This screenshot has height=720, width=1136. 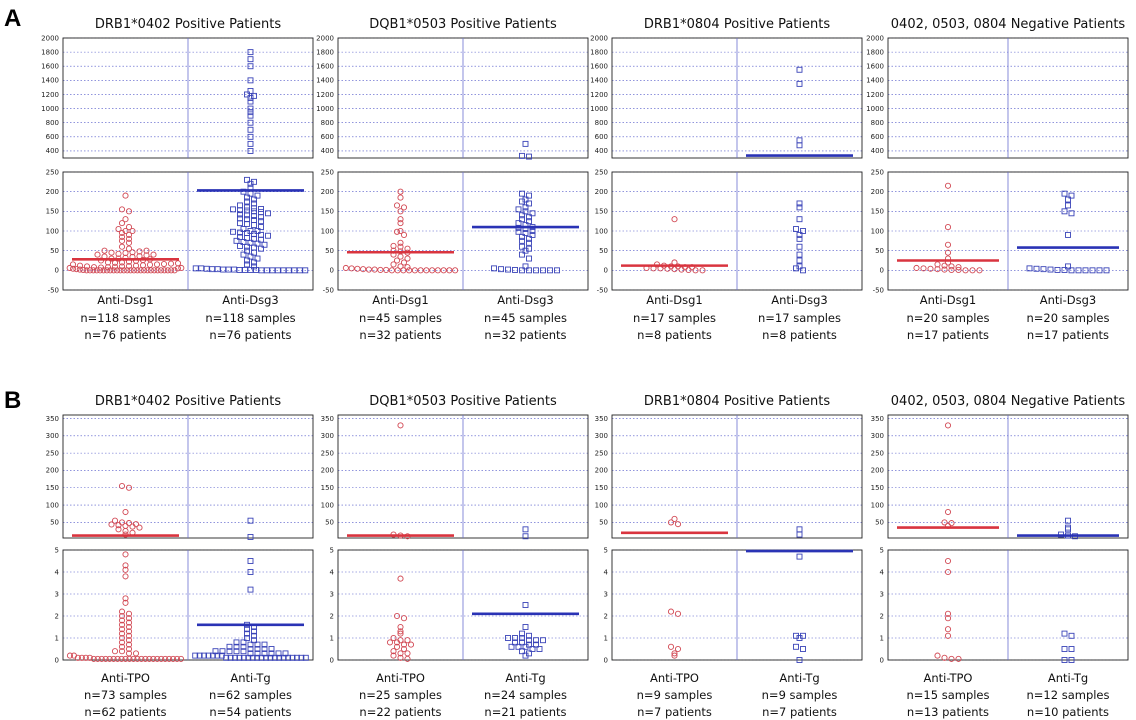 What do you see at coordinates (327, 436) in the screenshot?
I see `tick-label: 300` at bounding box center [327, 436].